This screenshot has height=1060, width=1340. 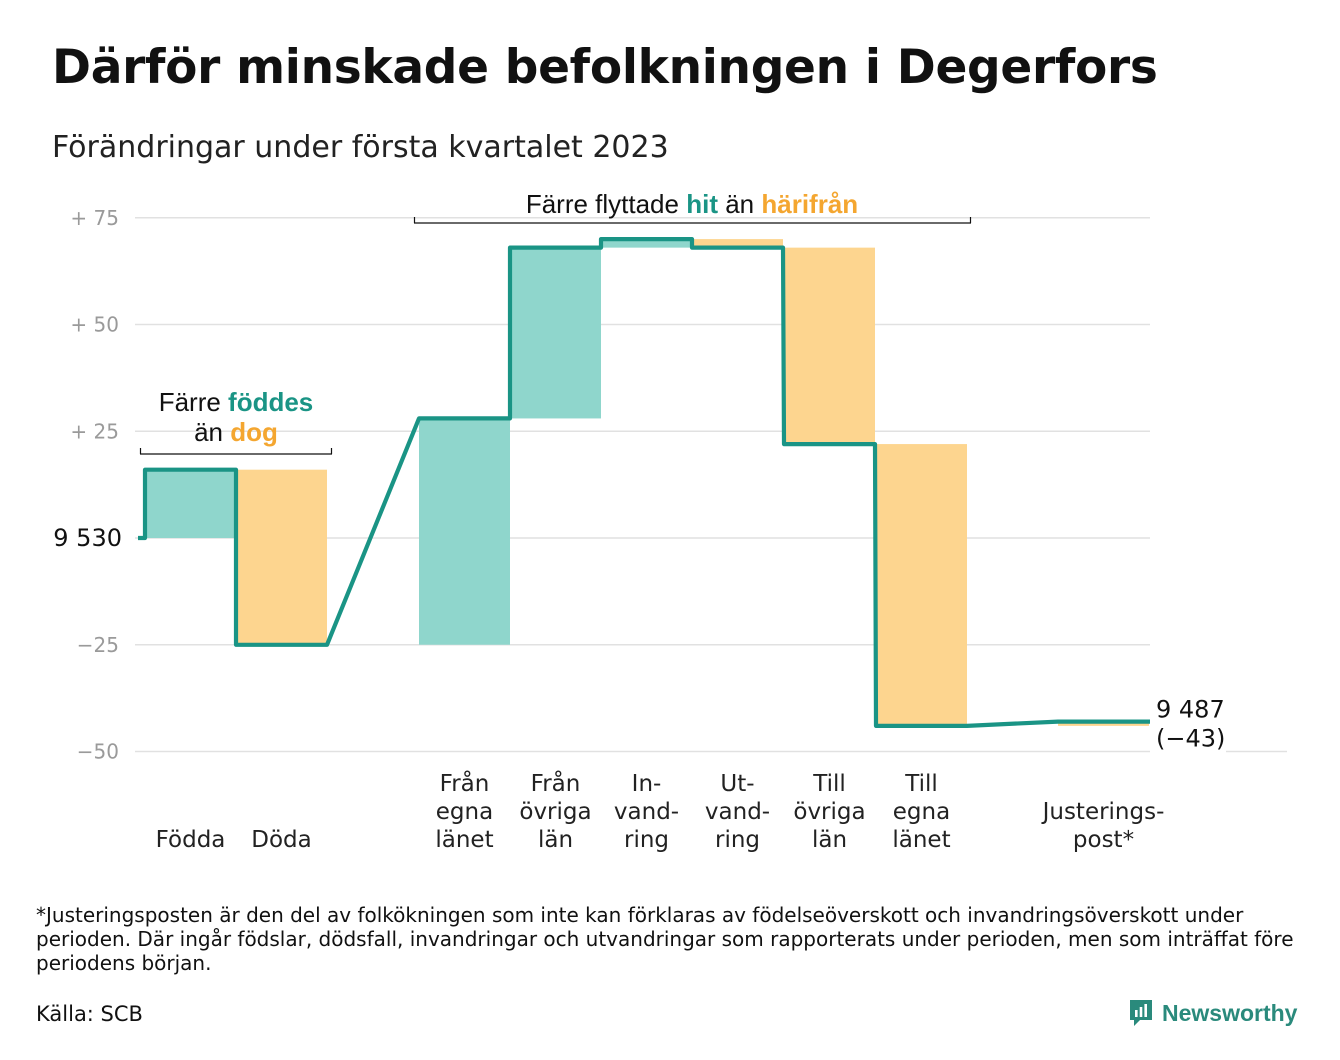 What do you see at coordinates (236, 402) in the screenshot?
I see `births-annotation-line1: Färre föddes` at bounding box center [236, 402].